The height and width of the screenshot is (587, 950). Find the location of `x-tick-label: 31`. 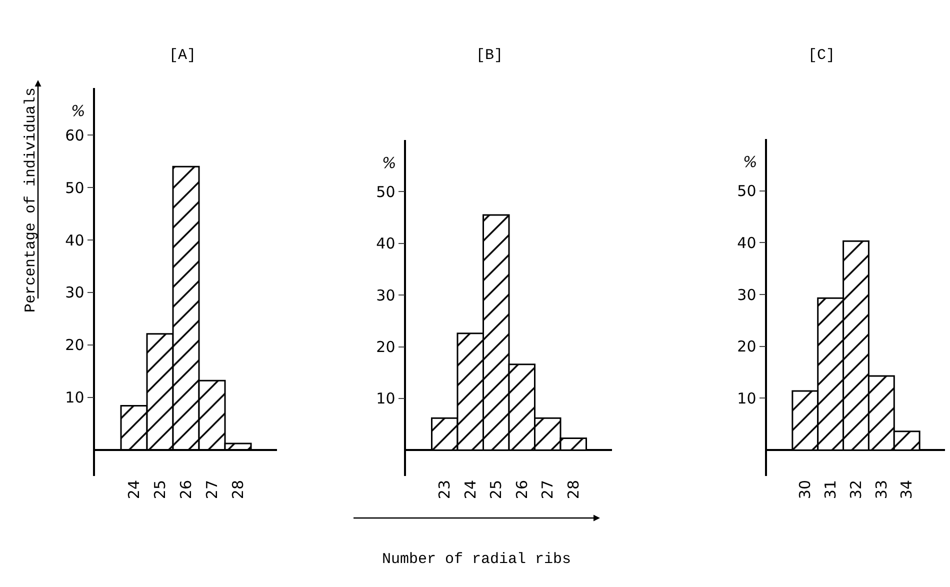

x-tick-label: 31 is located at coordinates (830, 490).